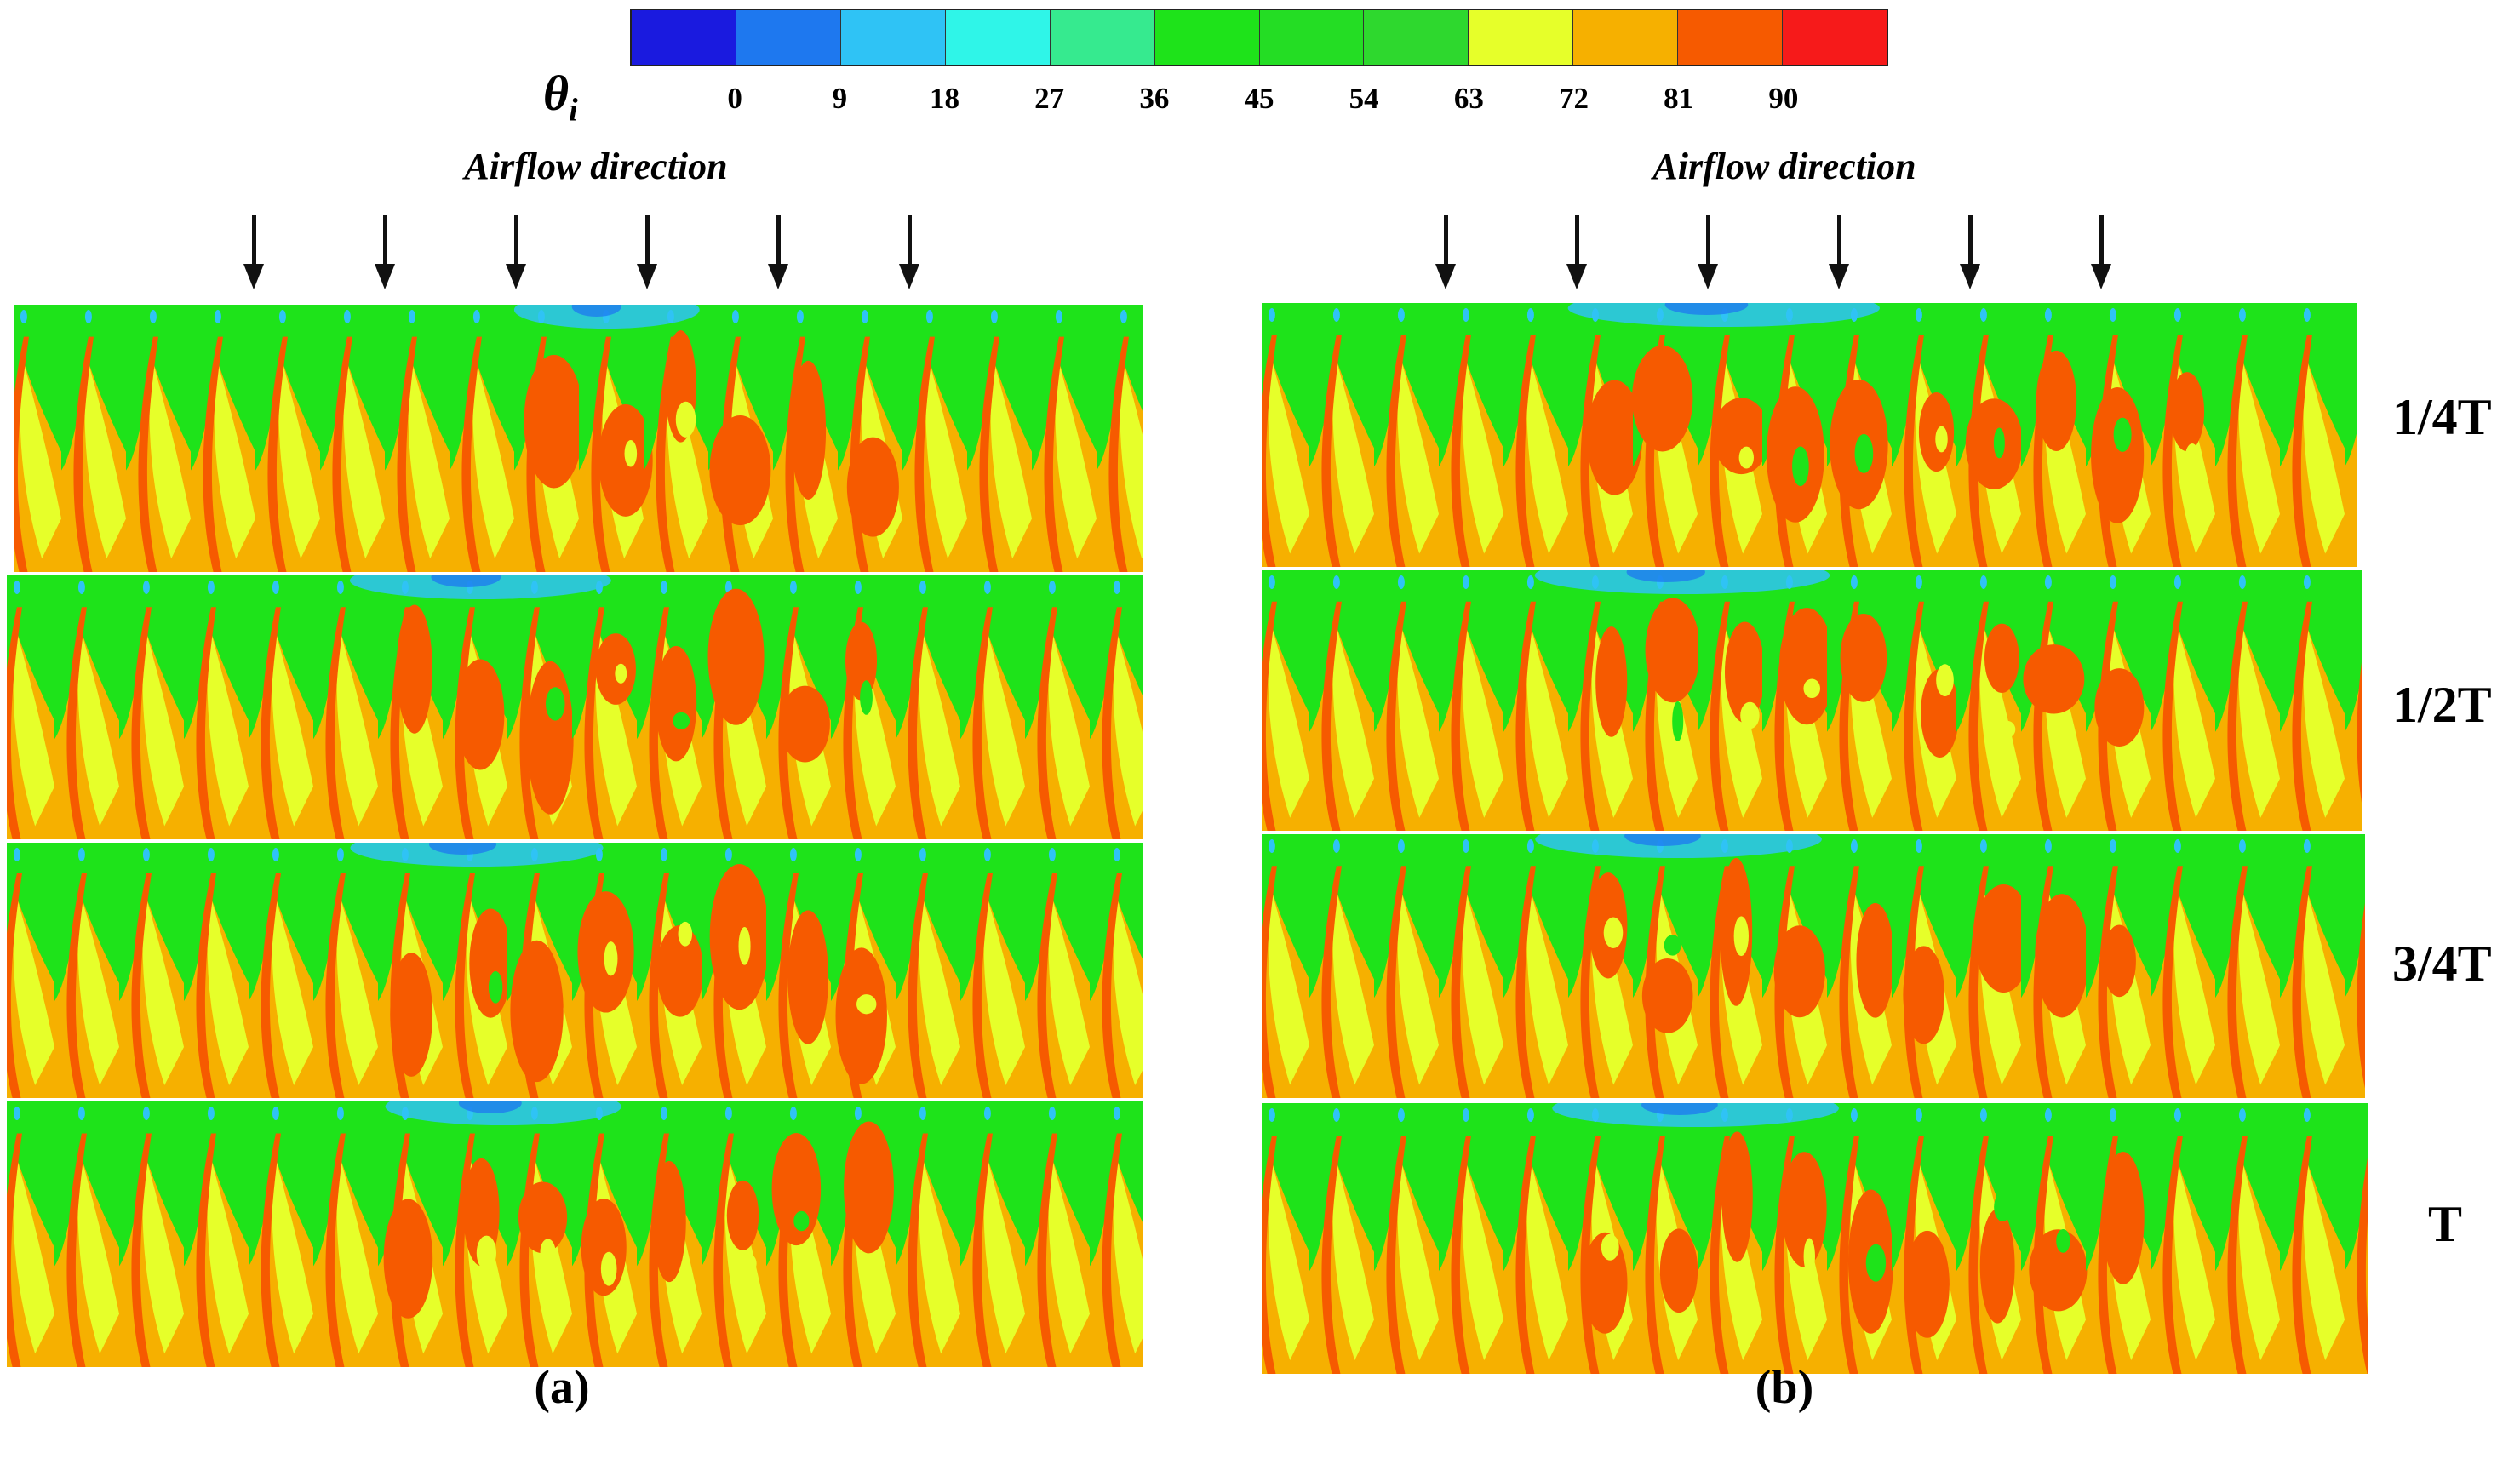 The height and width of the screenshot is (1476, 2520). Describe the element at coordinates (2442, 705) in the screenshot. I see `time-label-half: 1/2T` at that location.